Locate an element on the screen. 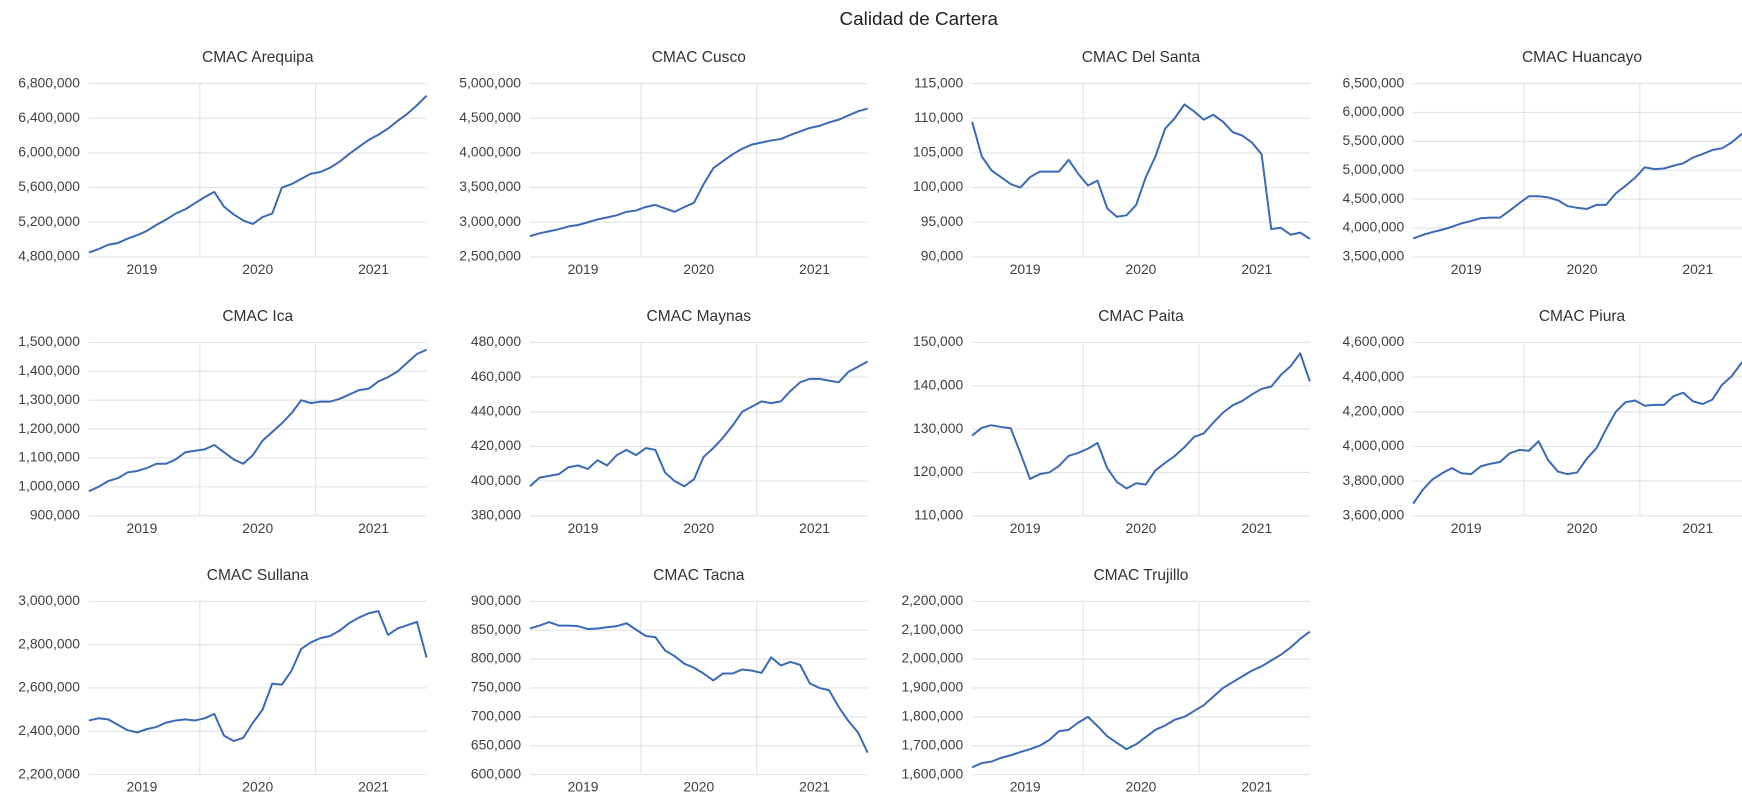 The image size is (1742, 796). chart-title: CMAC Tacna is located at coordinates (699, 575).